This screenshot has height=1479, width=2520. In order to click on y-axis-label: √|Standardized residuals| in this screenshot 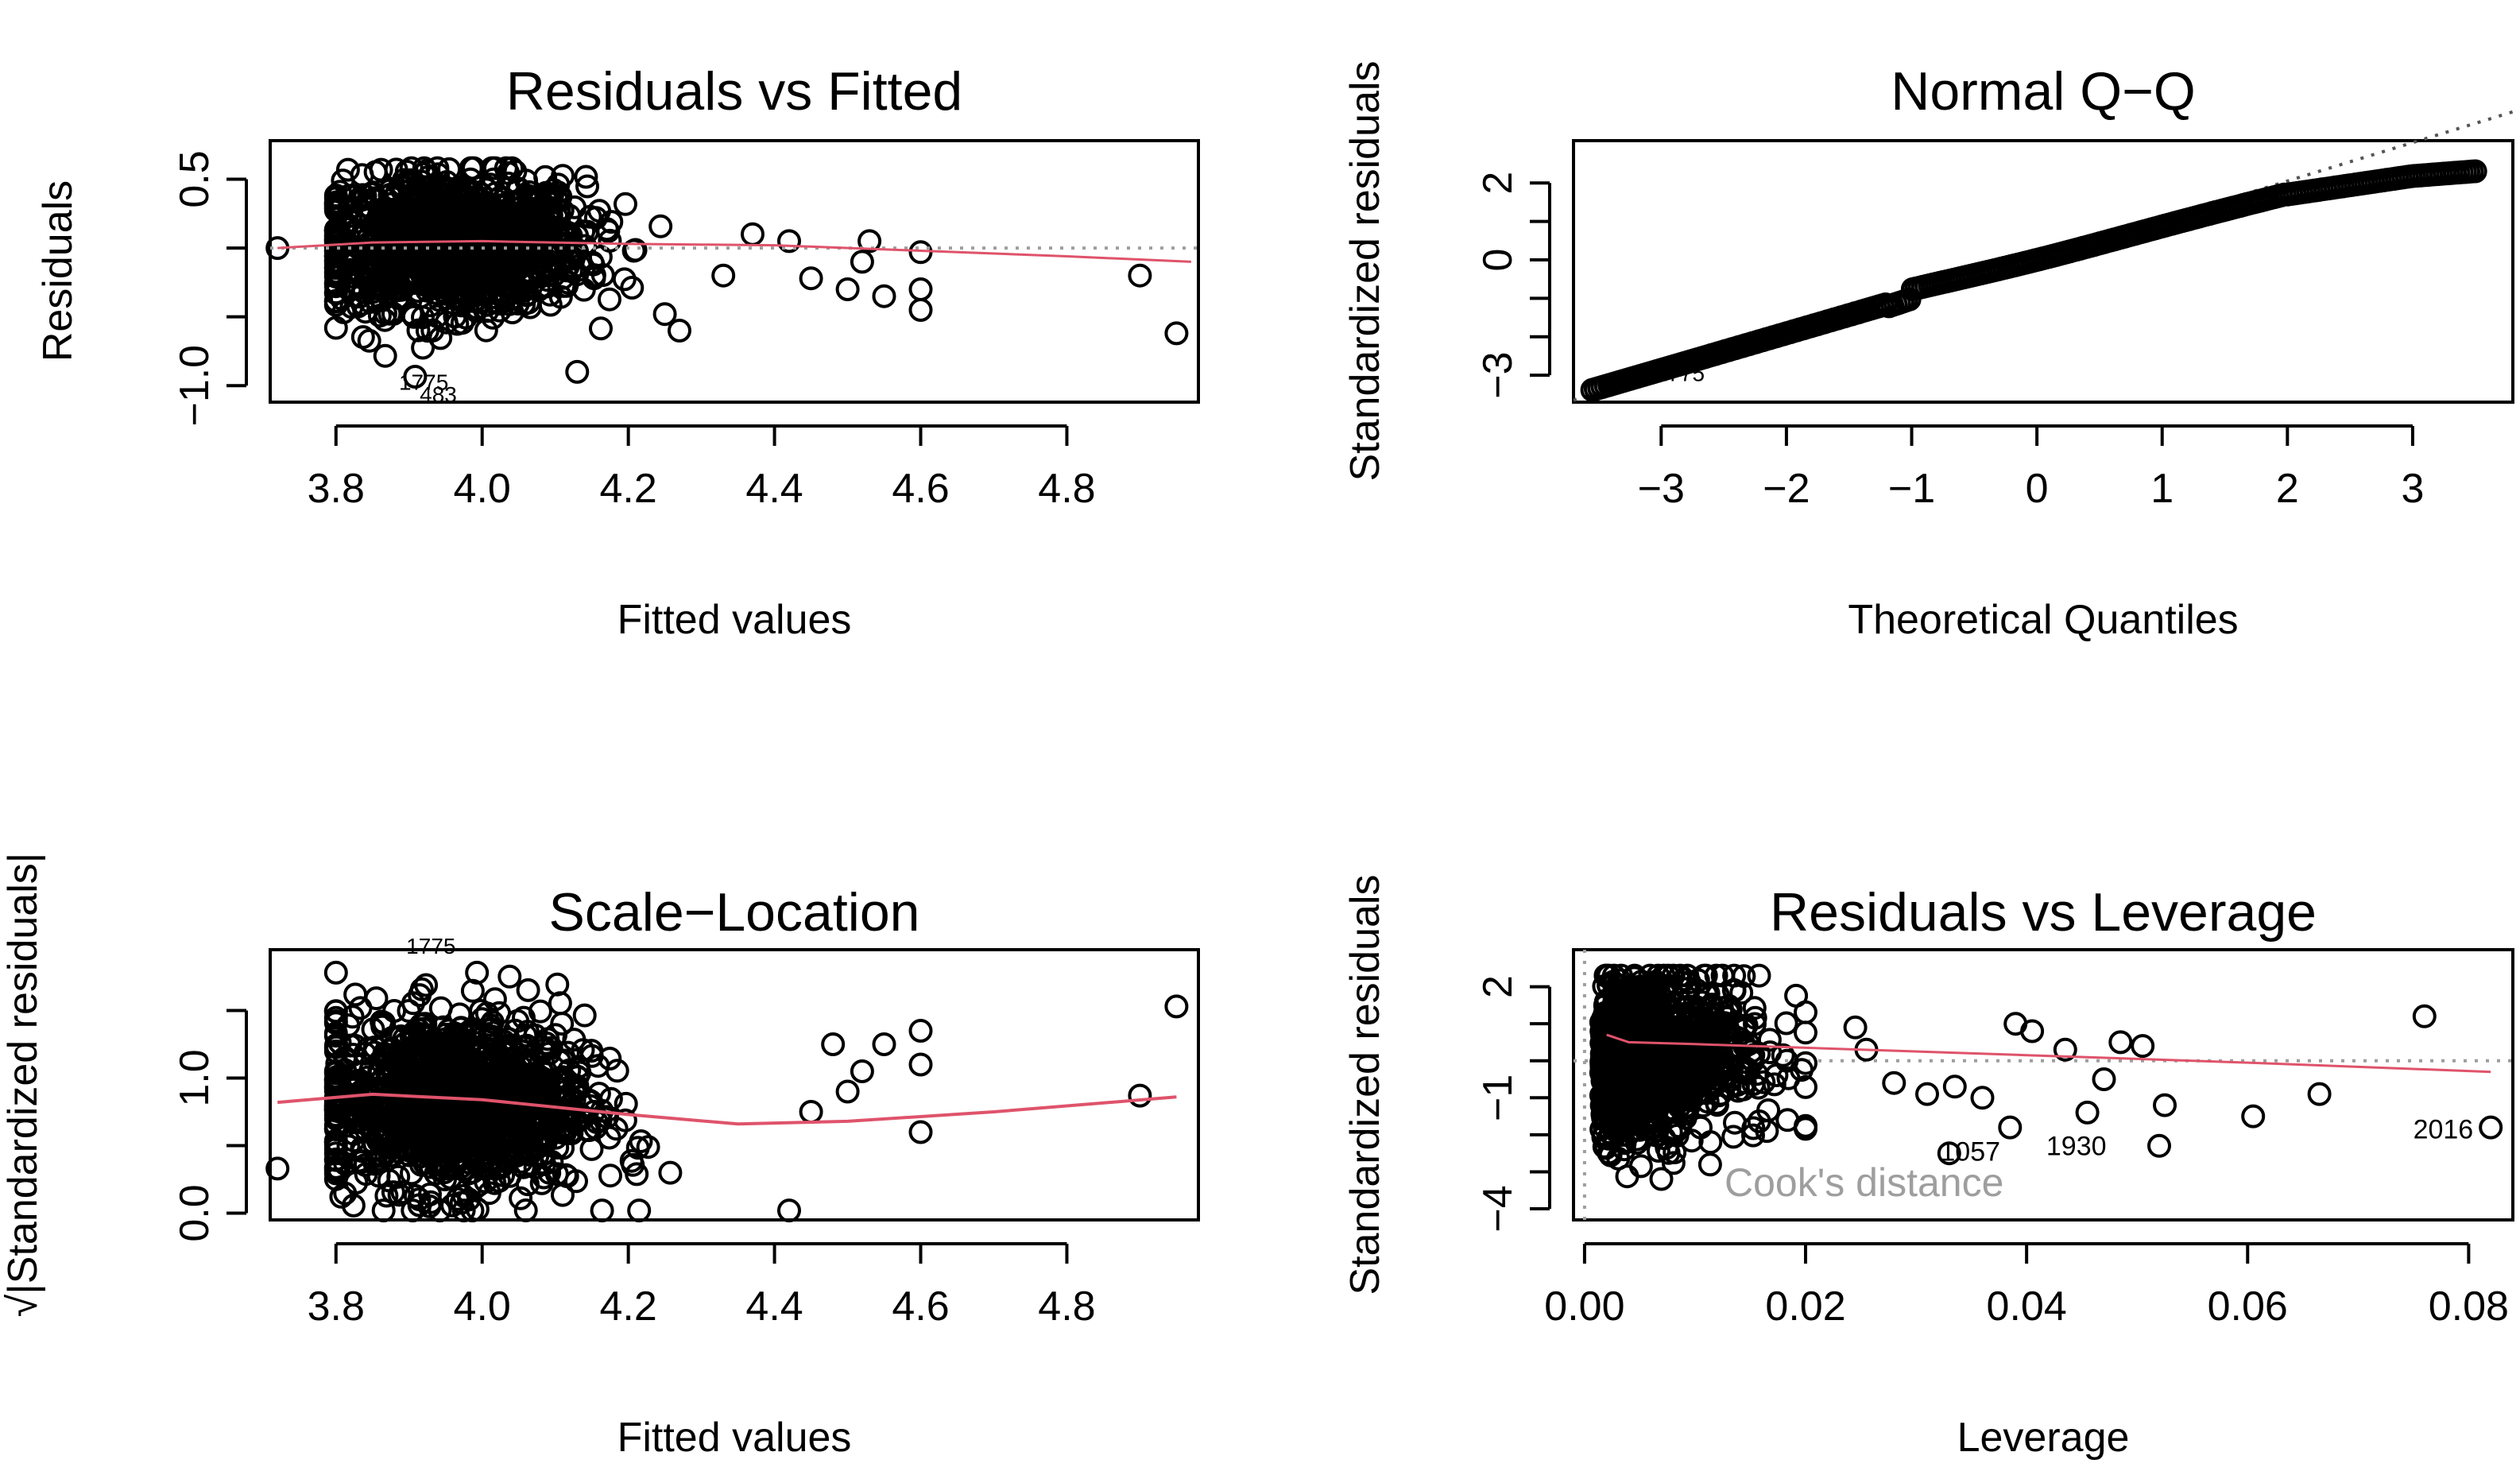, I will do `click(23, 1085)`.